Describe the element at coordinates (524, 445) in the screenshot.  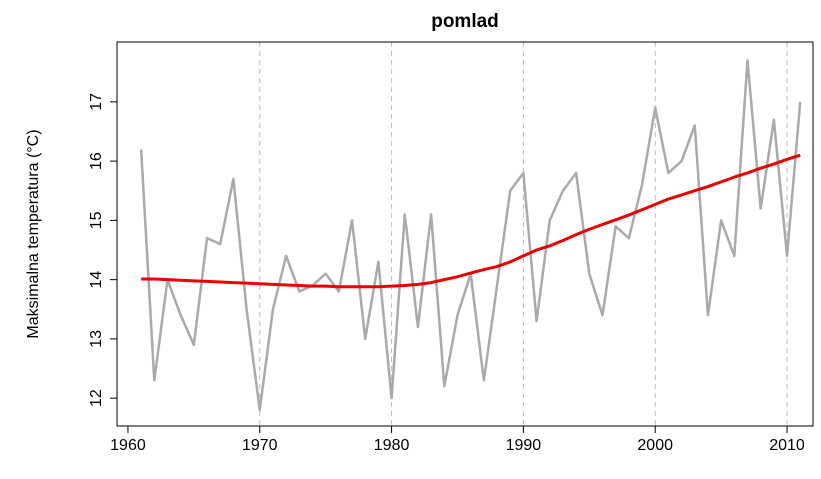
I see `x-tick-label: 1990` at that location.